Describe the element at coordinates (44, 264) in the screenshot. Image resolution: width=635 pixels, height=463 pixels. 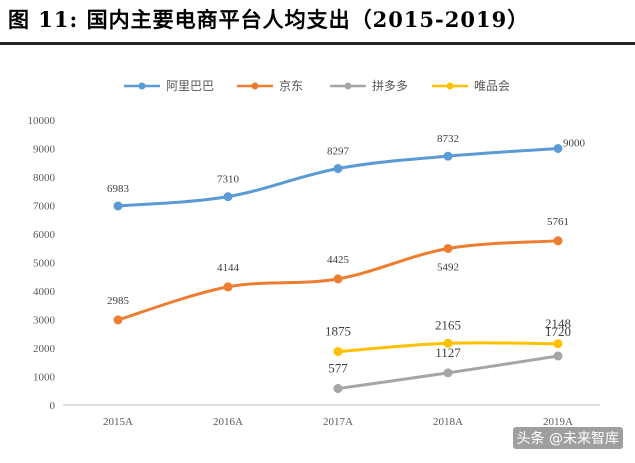
I see `y-tick-label: 5000` at that location.